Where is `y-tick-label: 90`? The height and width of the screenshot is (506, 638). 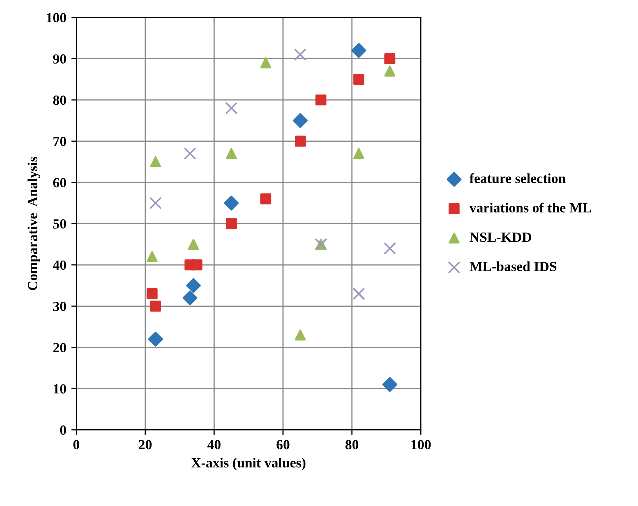
y-tick-label: 90 is located at coordinates (59, 59).